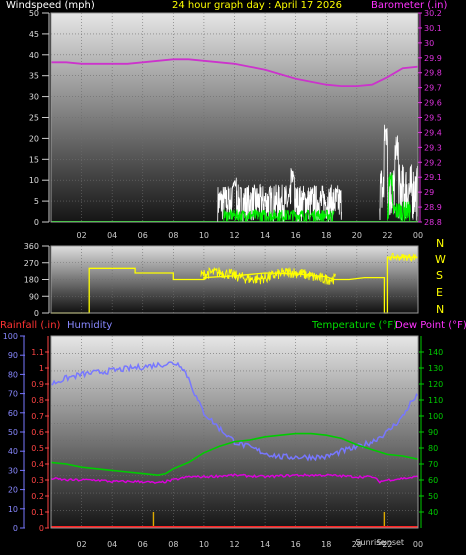 The width and height of the screenshot is (466, 555). What do you see at coordinates (435, 368) in the screenshot?
I see `temperature-y-tick: 130` at bounding box center [435, 368].